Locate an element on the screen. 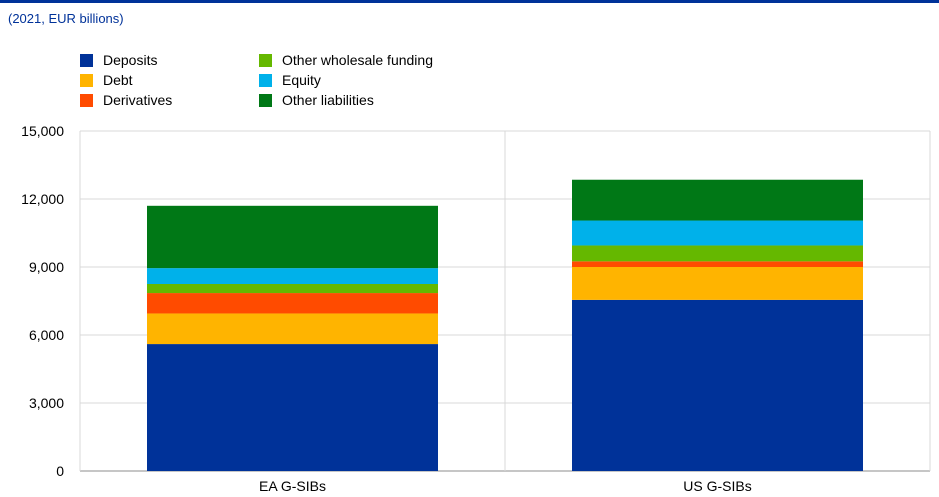 This screenshot has height=497, width=939. bar-segment-deposits-ea-g-sibs is located at coordinates (292, 407).